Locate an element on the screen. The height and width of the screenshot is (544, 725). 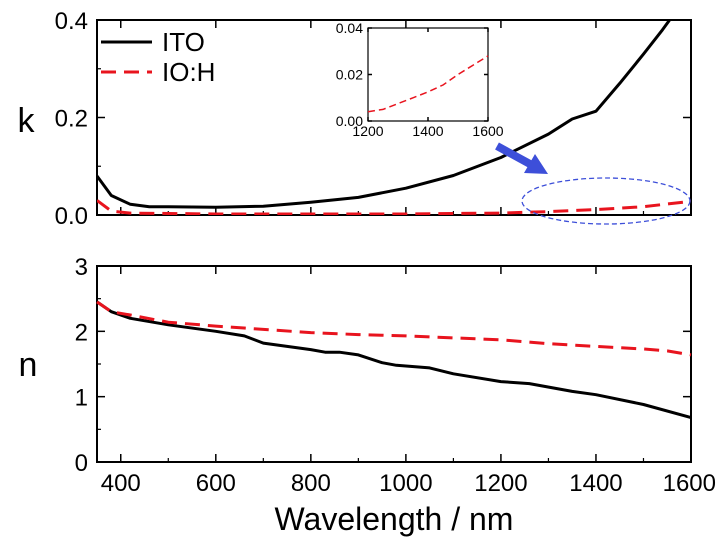
inset-x-tick-label: 1400 is located at coordinates (427, 131).